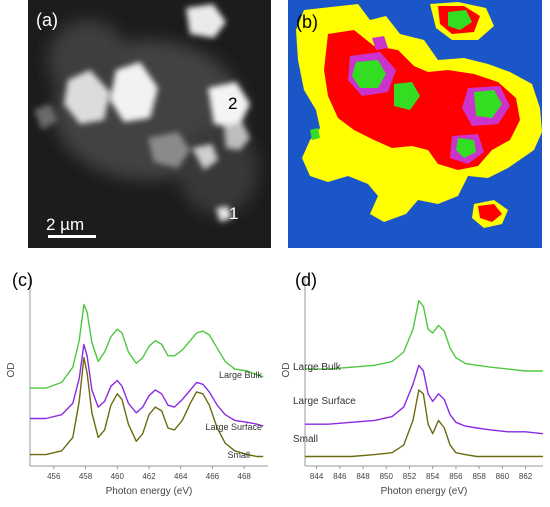 This screenshot has height=507, width=550. What do you see at coordinates (286, 370) in the screenshot?
I see `chart-d-ylabel: OD` at bounding box center [286, 370].